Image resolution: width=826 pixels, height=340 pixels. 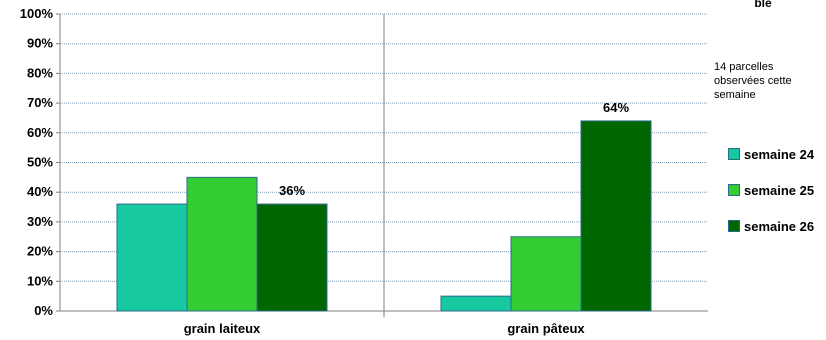 I want to click on legend-item-semaine-24: semaine 24, so click(x=776, y=154).